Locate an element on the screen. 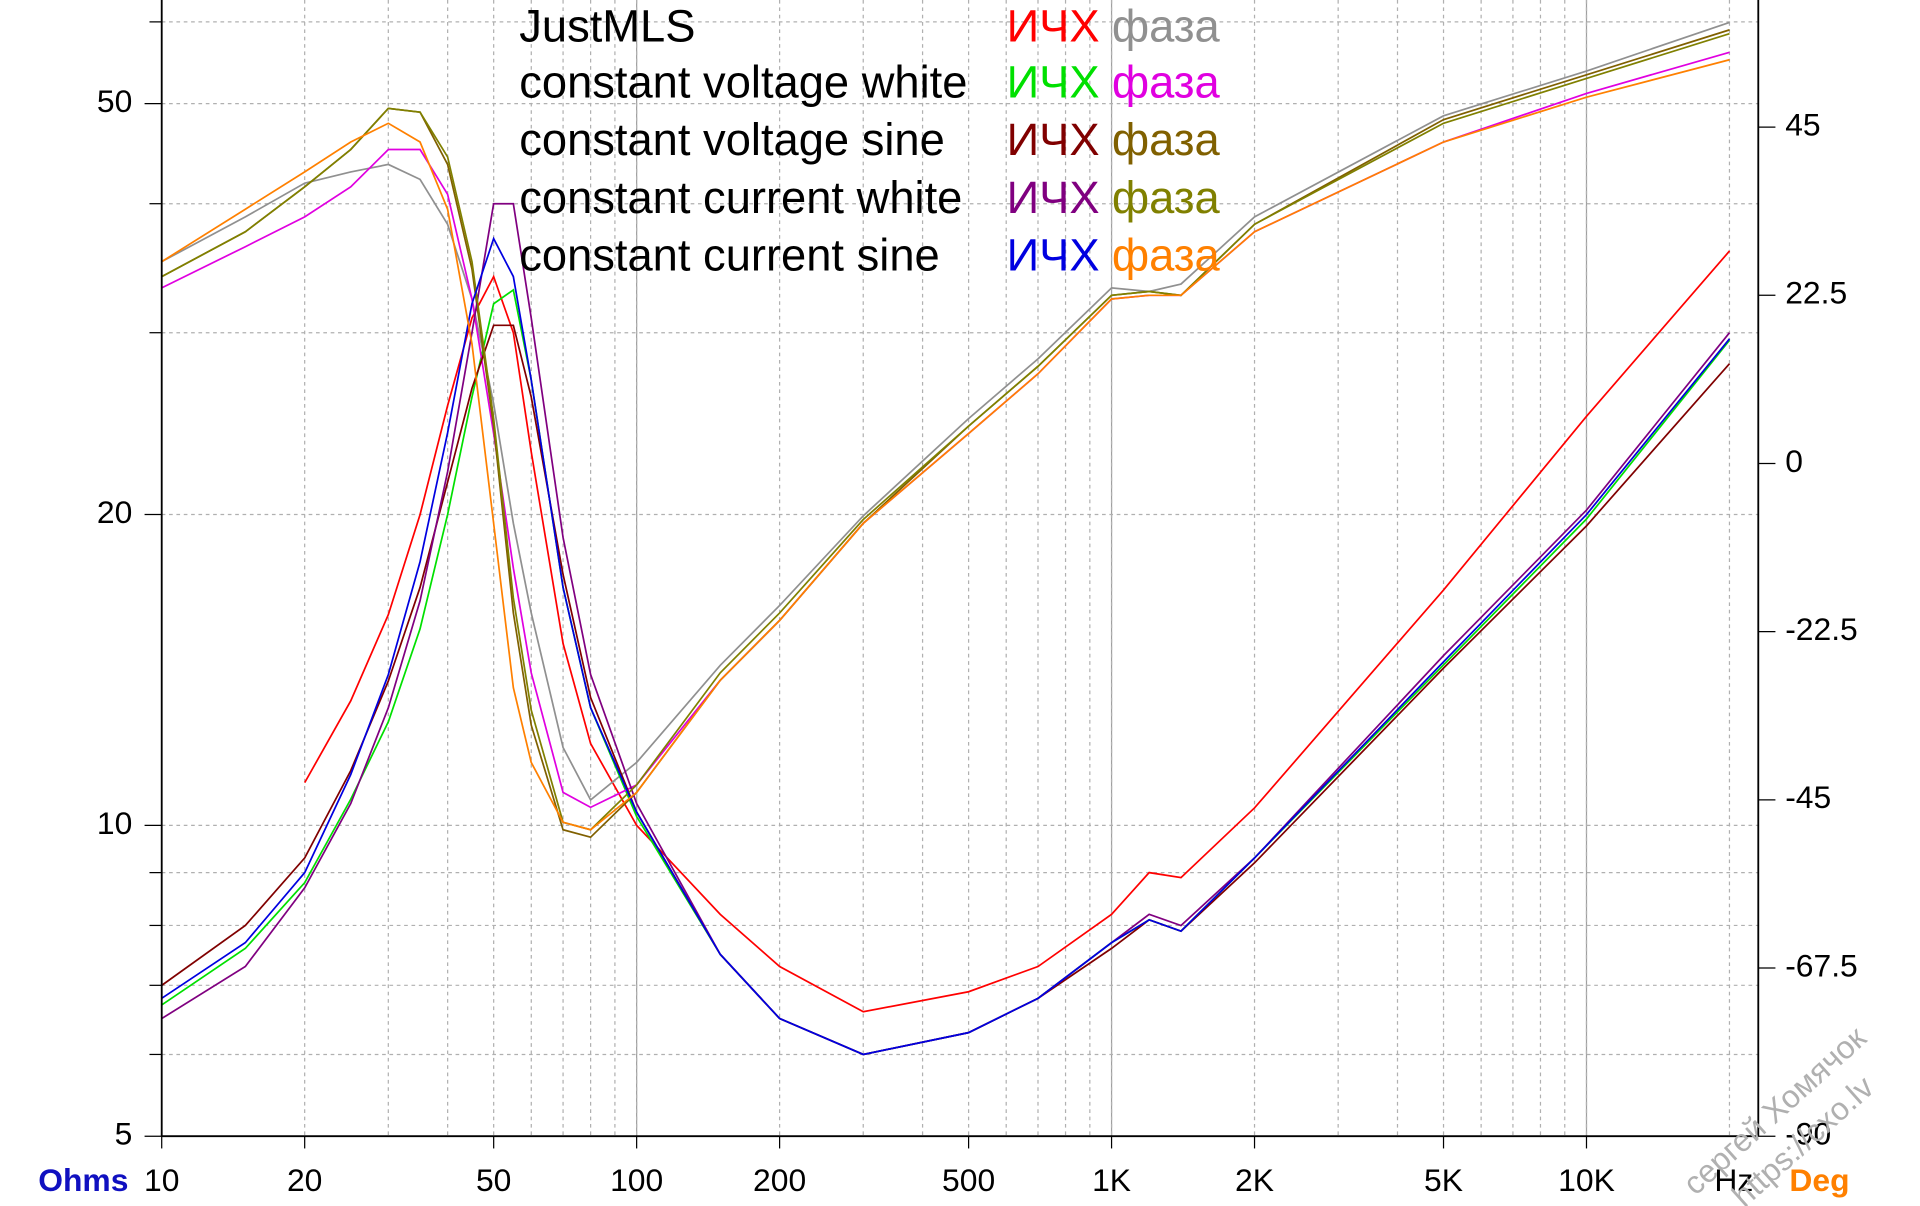 This screenshot has height=1206, width=1920. x-tick-label: 500 is located at coordinates (968, 1180).